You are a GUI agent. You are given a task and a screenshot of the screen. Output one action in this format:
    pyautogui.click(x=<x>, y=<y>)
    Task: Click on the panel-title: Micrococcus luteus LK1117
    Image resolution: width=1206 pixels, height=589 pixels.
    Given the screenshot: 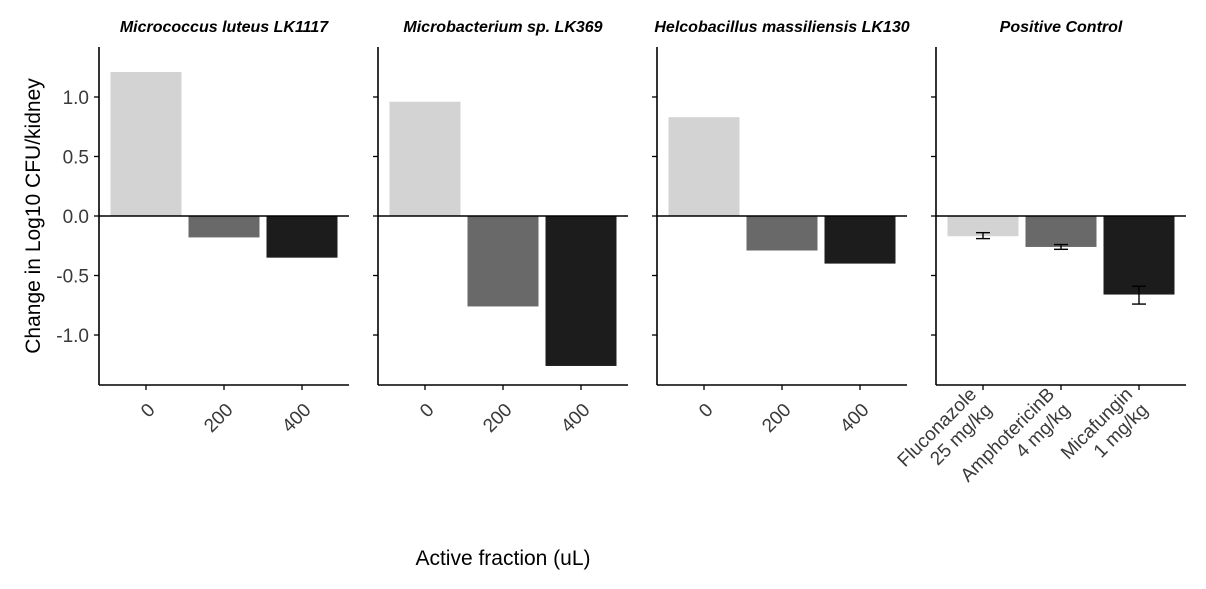 What is the action you would take?
    pyautogui.click(x=224, y=27)
    